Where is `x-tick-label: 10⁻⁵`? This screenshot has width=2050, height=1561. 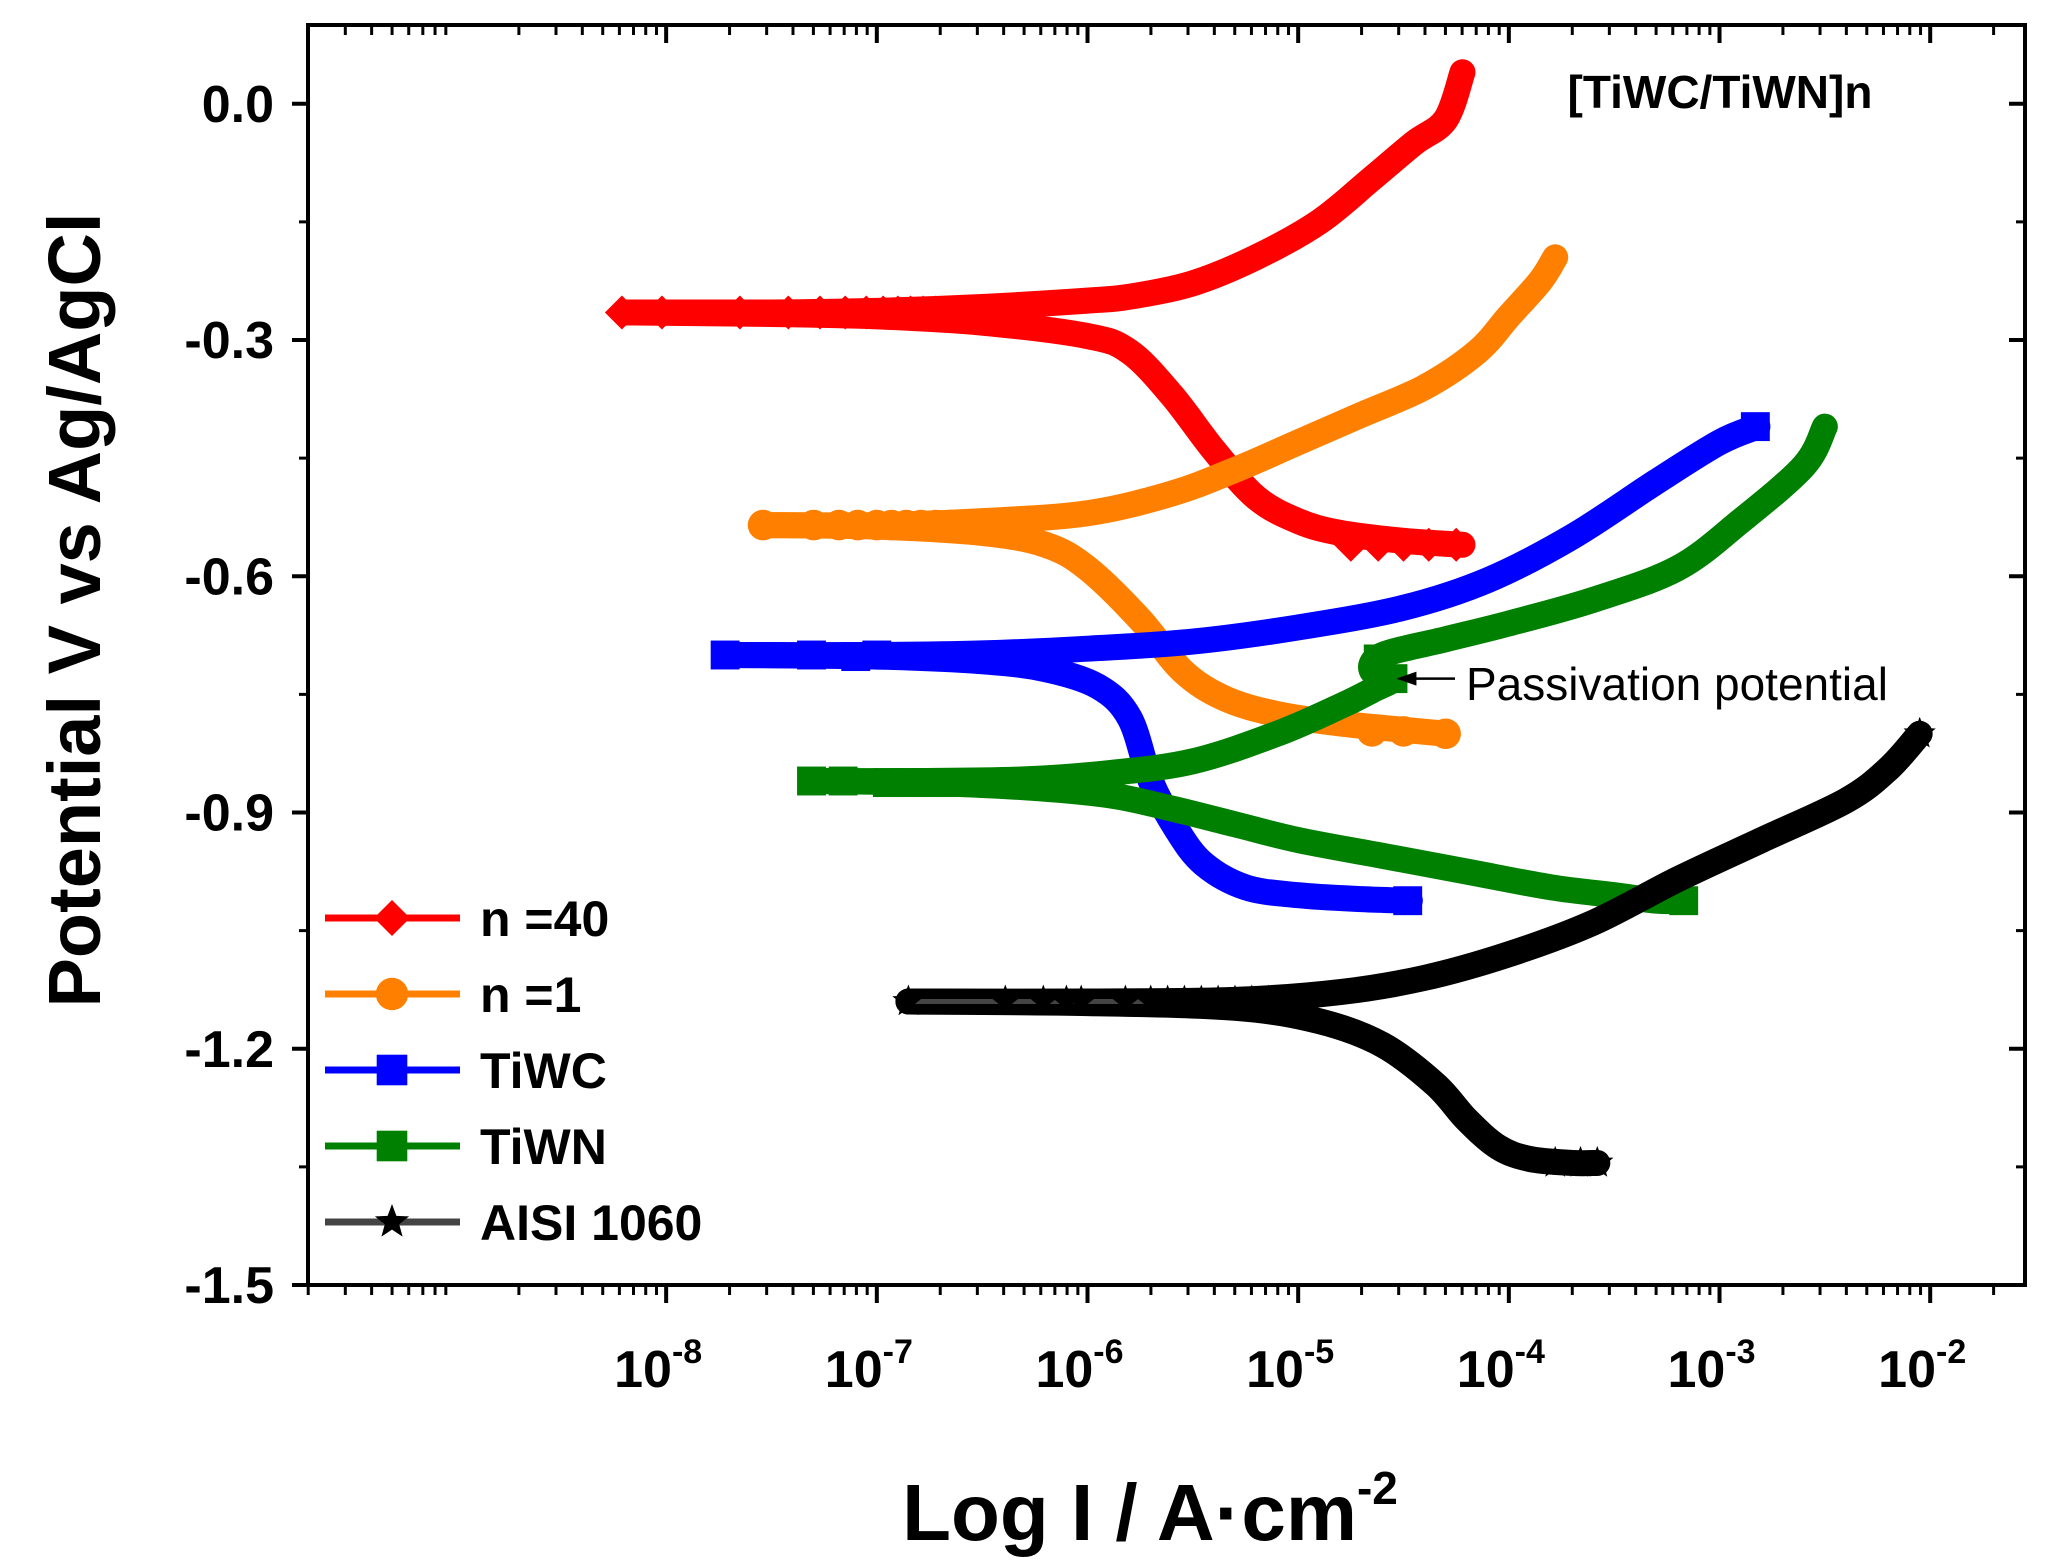 x-tick-label: 10⁻⁵ is located at coordinates (1290, 1366).